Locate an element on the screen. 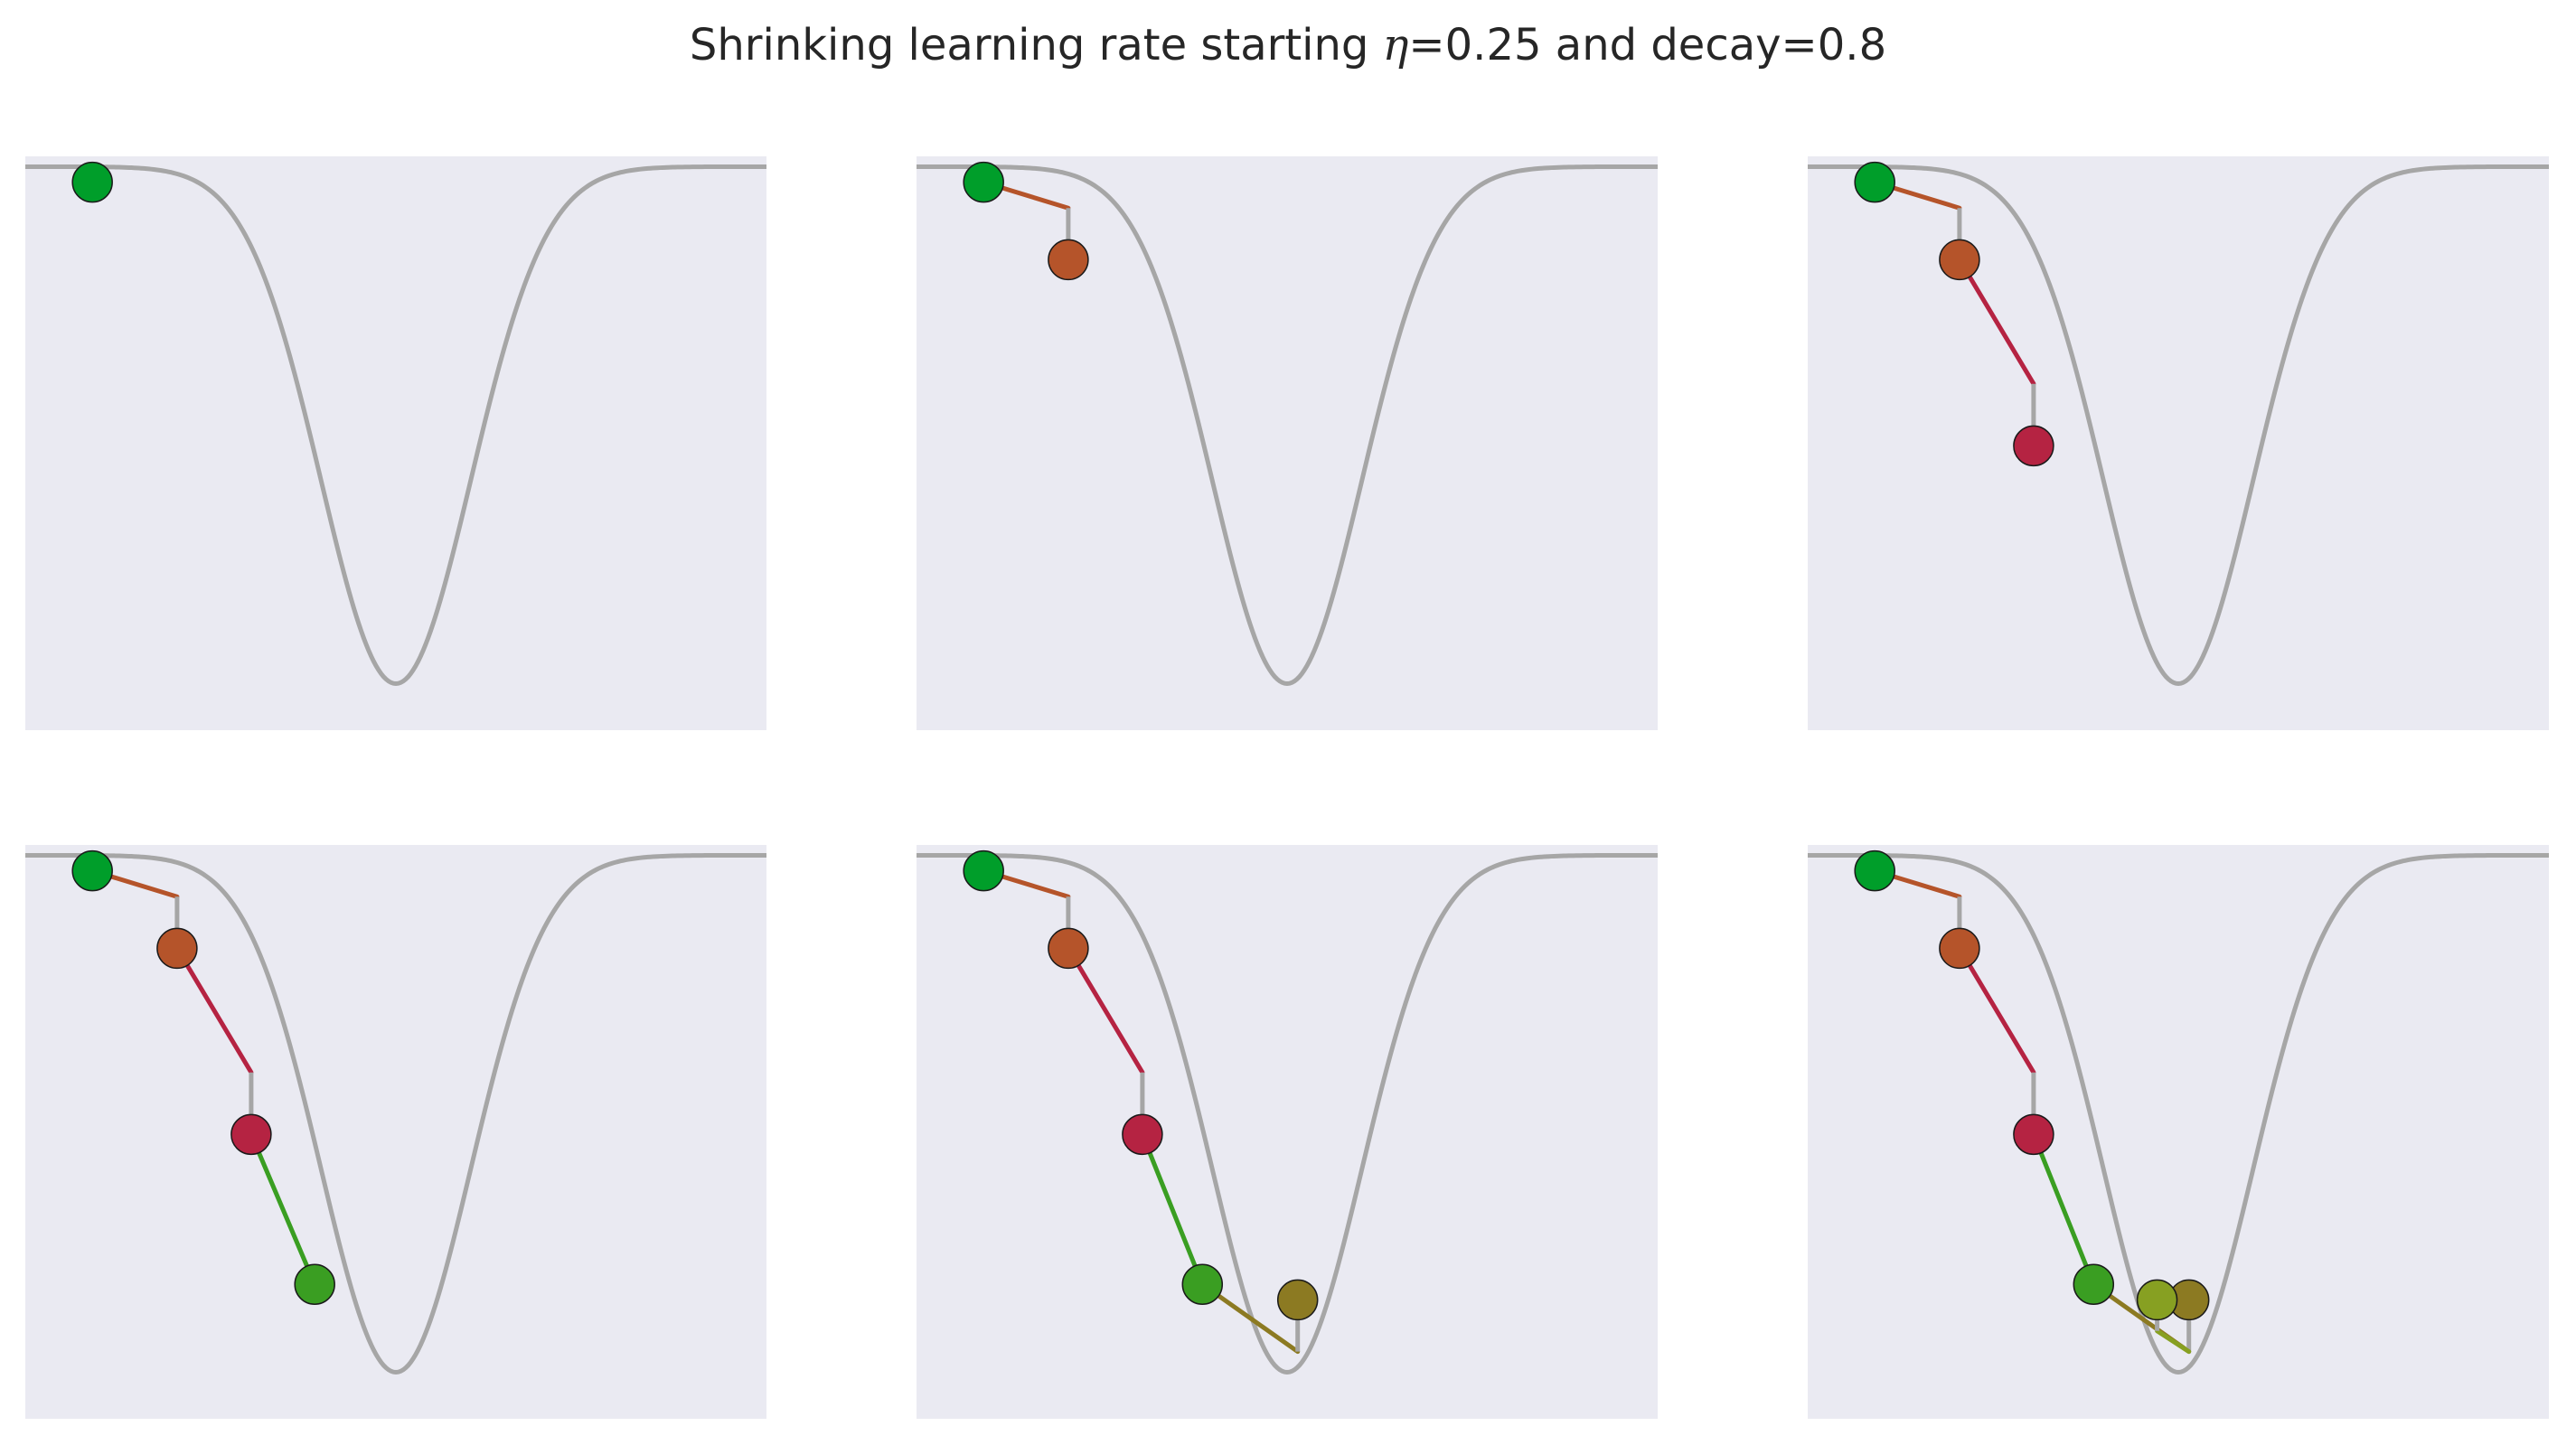 Image resolution: width=2576 pixels, height=1445 pixels. title-suffix: =0.25 and decay=0.8 is located at coordinates (1648, 45).